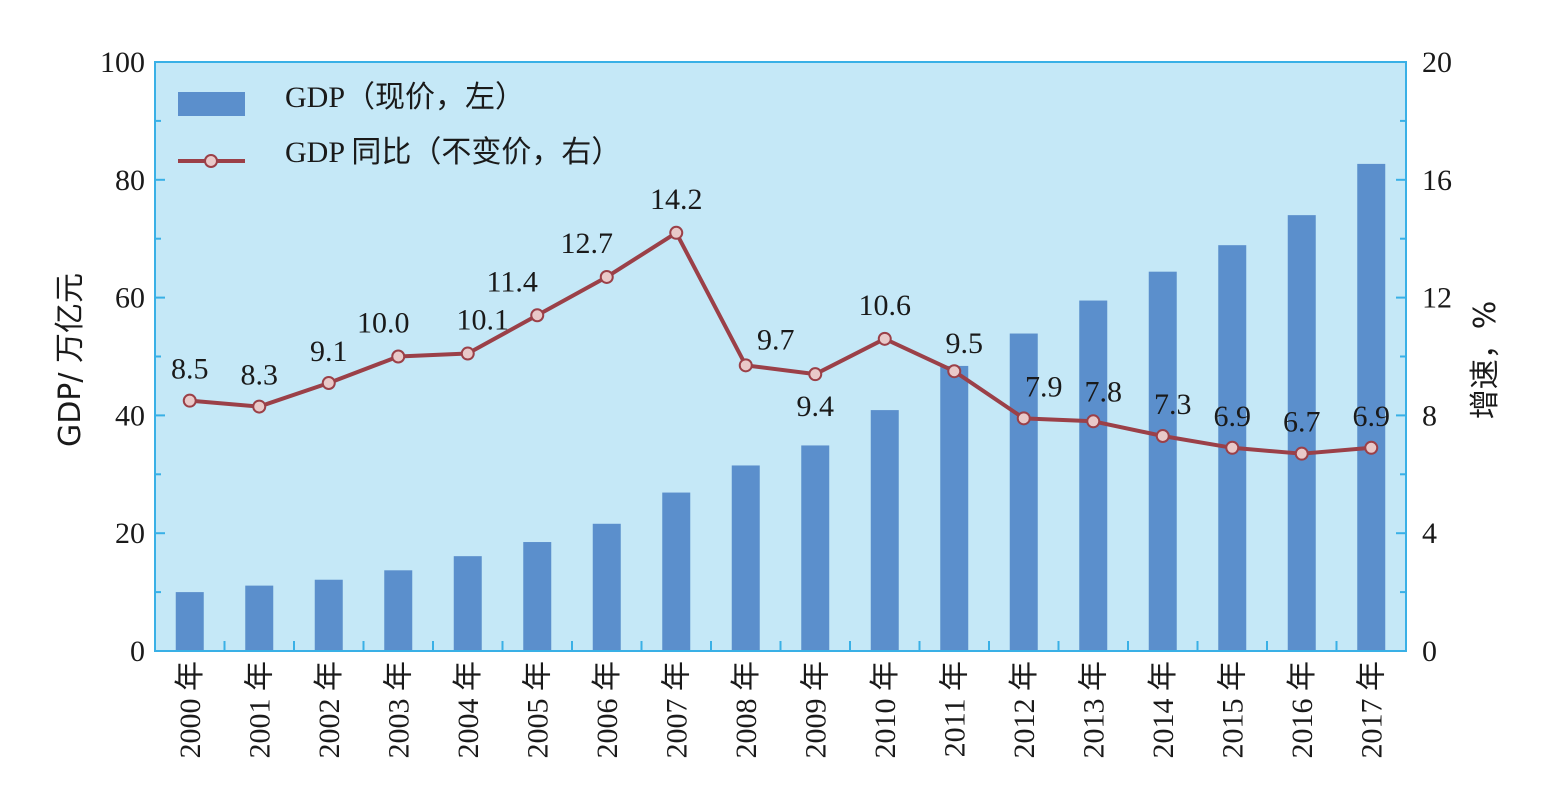  I want to click on growth-point-2006-年, so click(606, 276).